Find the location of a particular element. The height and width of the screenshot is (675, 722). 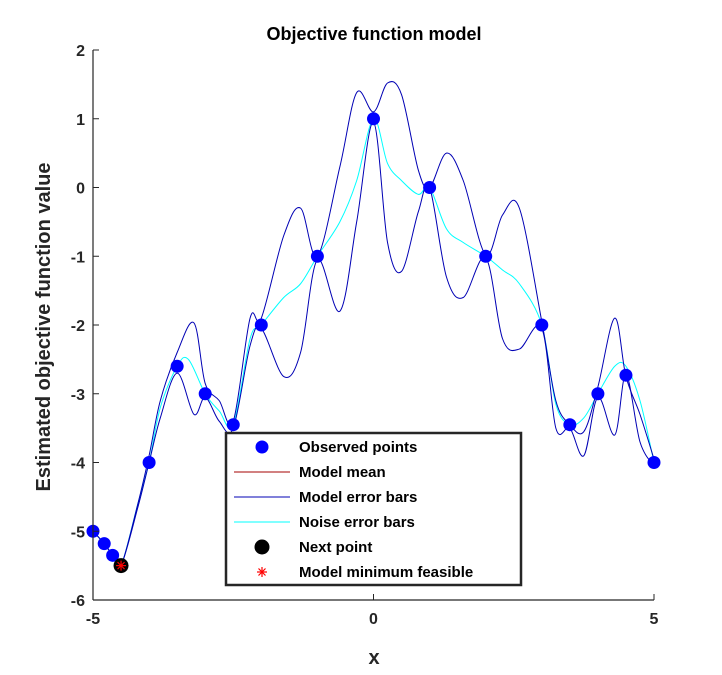

chart-title: Objective function model is located at coordinates (373, 34).